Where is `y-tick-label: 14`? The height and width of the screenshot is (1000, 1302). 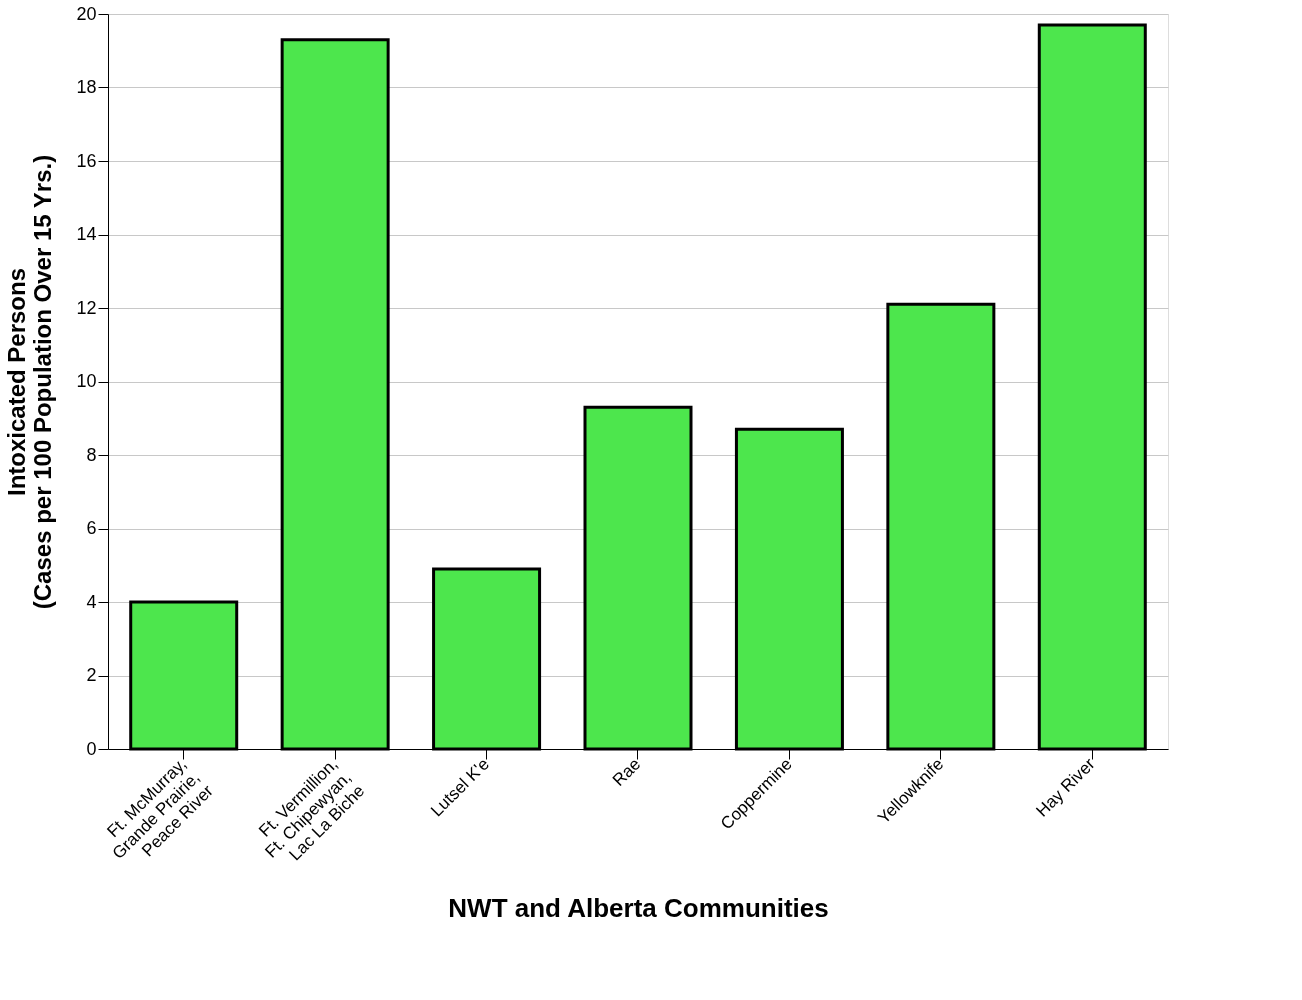
y-tick-label: 14 is located at coordinates (86, 234).